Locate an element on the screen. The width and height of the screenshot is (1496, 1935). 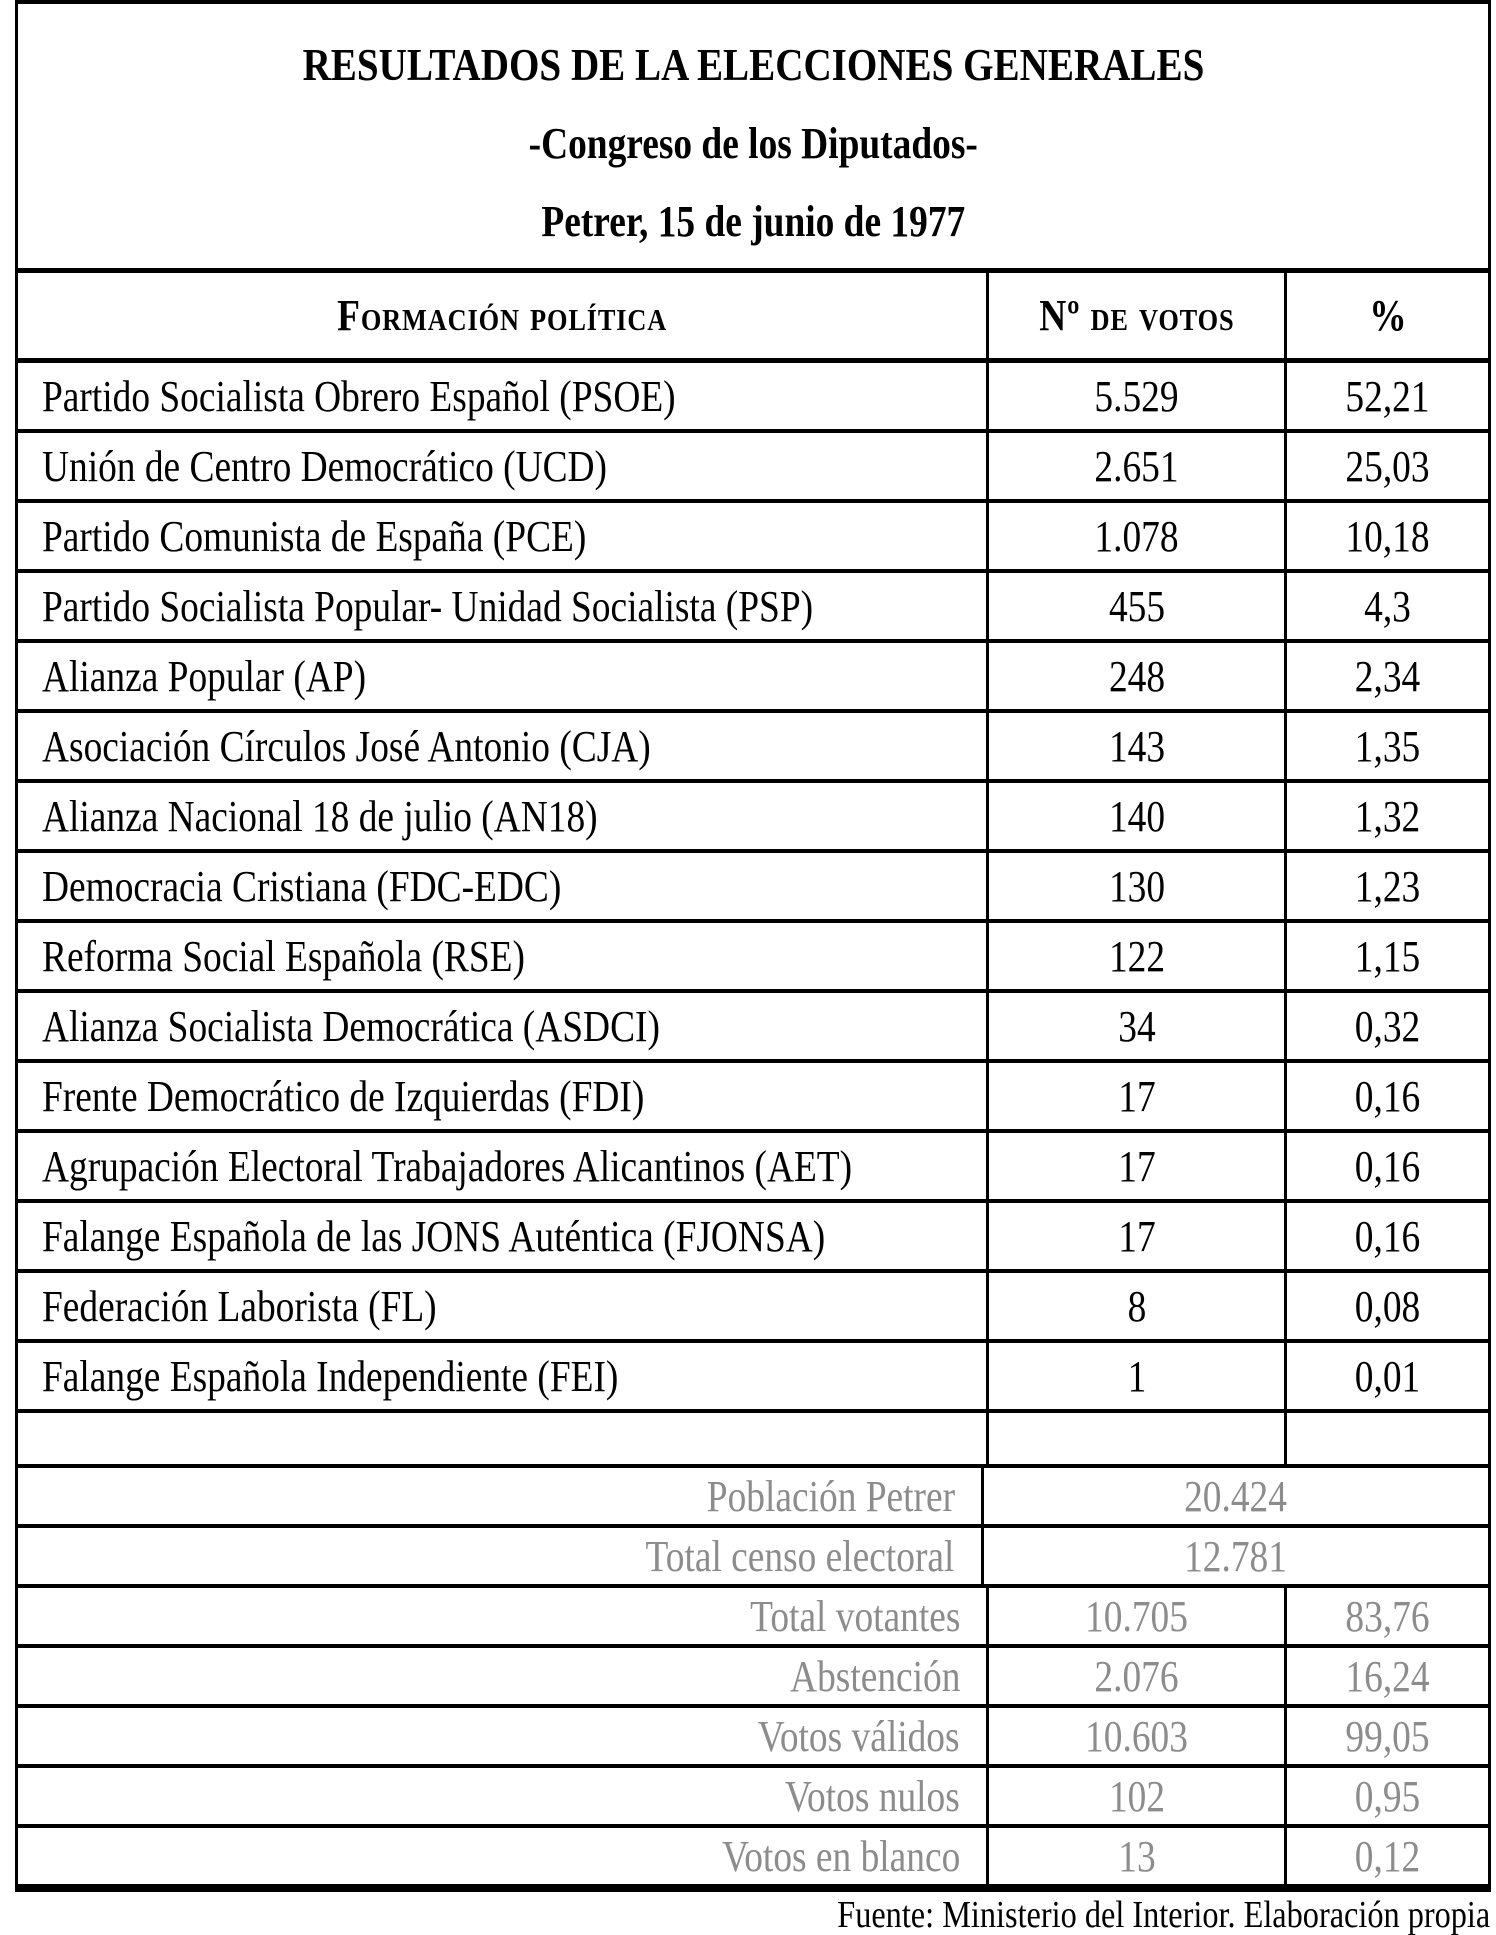
pct-cell: 0,01 is located at coordinates (1387, 1376).